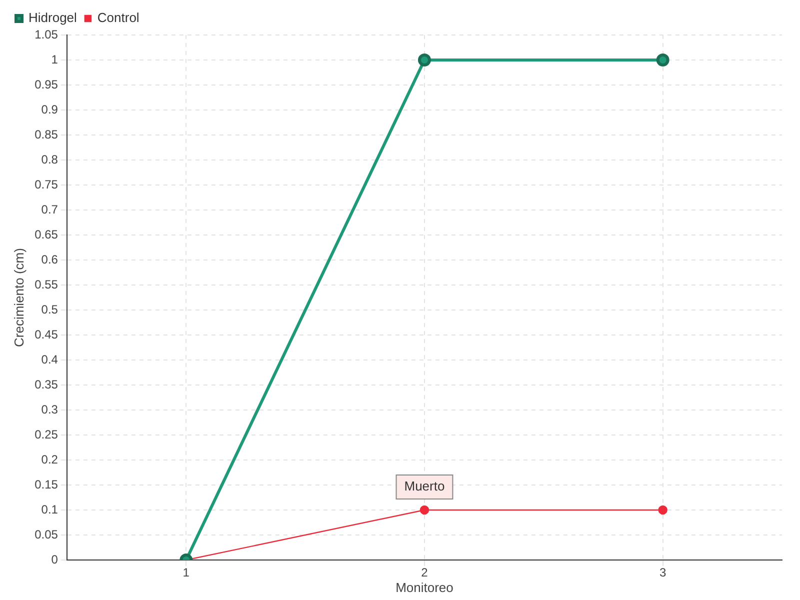  Describe the element at coordinates (46, 184) in the screenshot. I see `y-tick-label: 0.75` at that location.